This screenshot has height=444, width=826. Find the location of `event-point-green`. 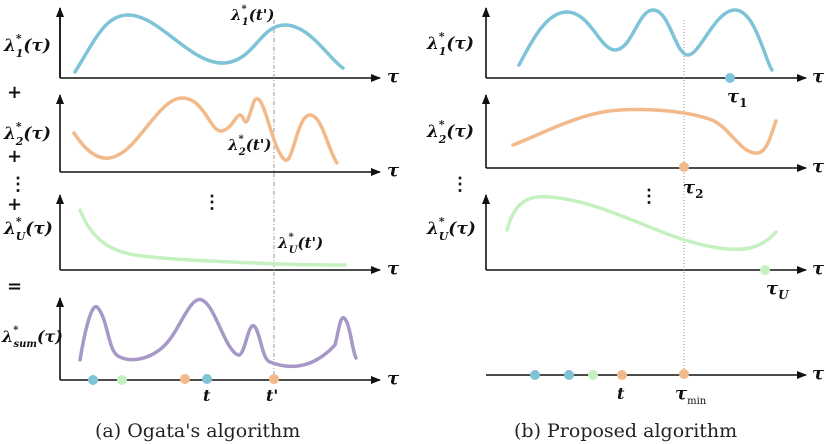

event-point-green is located at coordinates (122, 380).